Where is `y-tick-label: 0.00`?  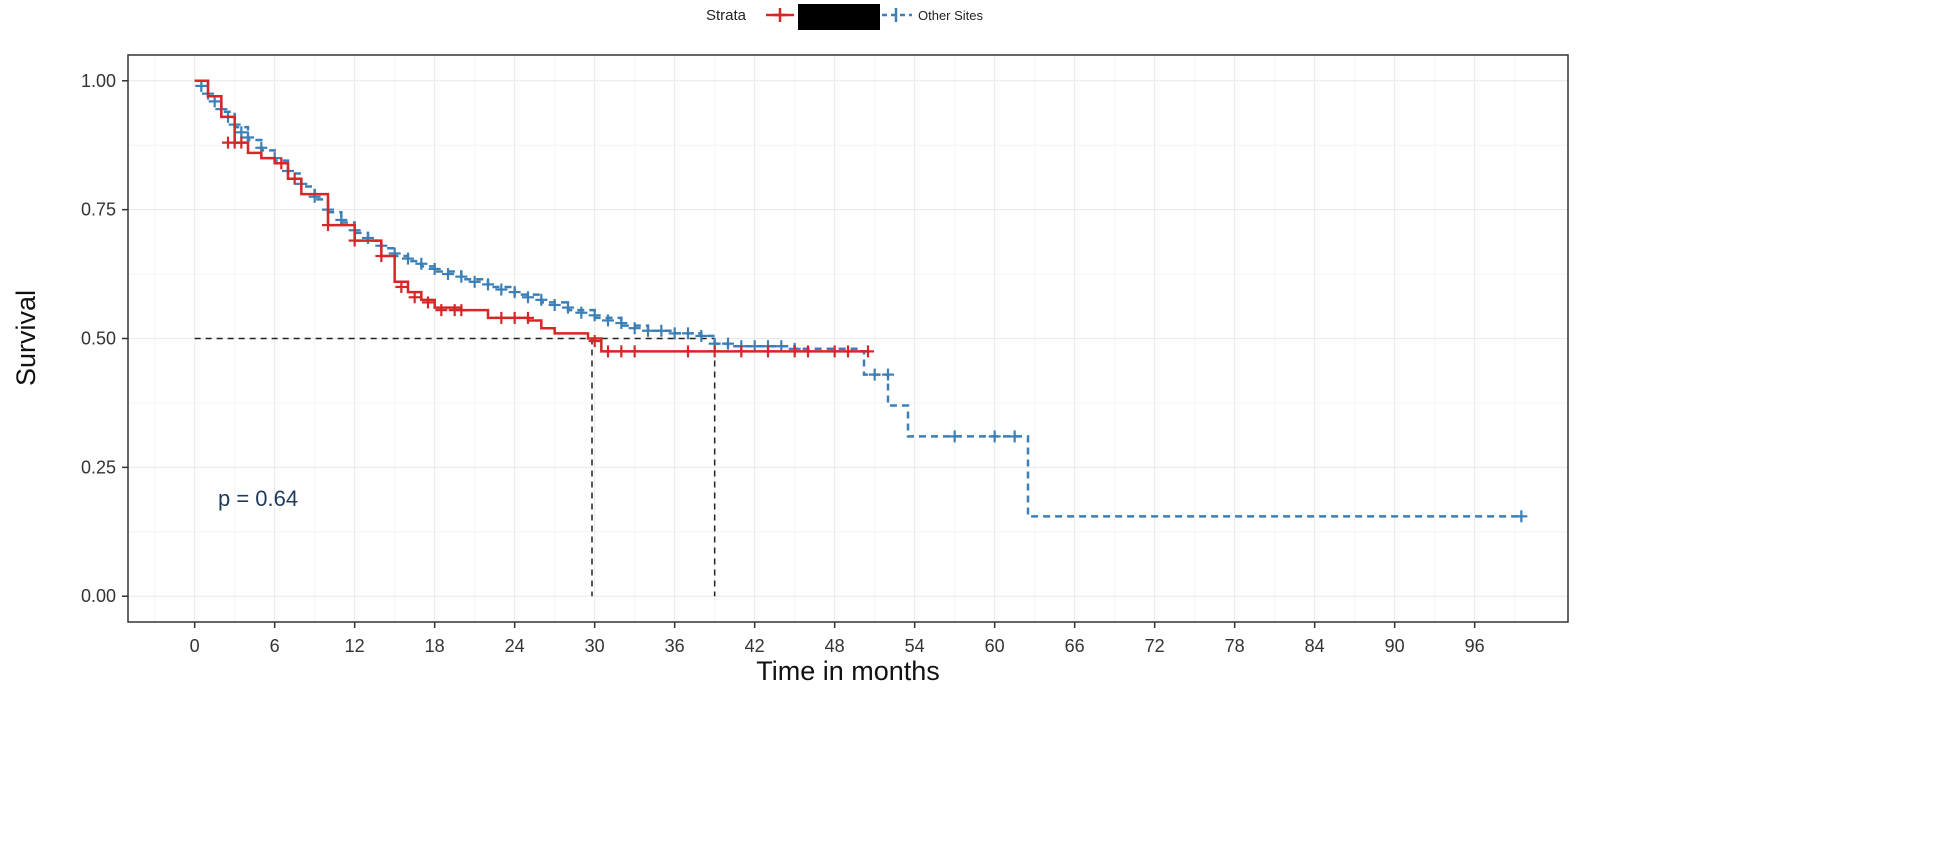
y-tick-label: 0.00 is located at coordinates (98, 596).